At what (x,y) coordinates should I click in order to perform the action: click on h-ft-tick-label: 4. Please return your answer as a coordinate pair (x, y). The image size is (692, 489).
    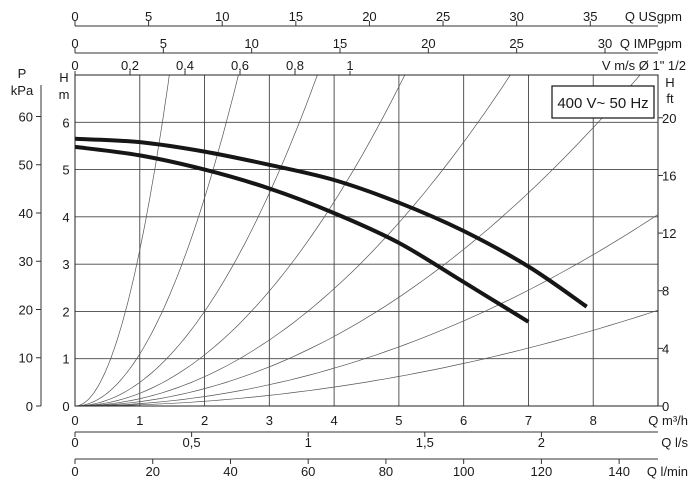
    Looking at the image, I should click on (665, 348).